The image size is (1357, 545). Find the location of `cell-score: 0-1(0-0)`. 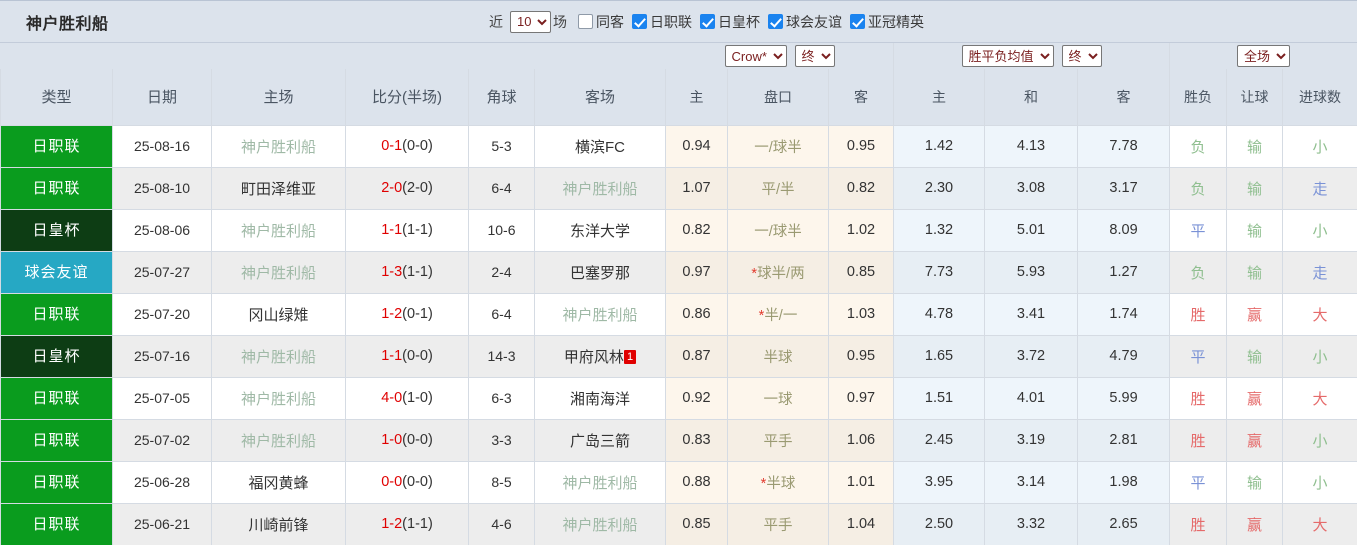

cell-score: 0-1(0-0) is located at coordinates (407, 146).